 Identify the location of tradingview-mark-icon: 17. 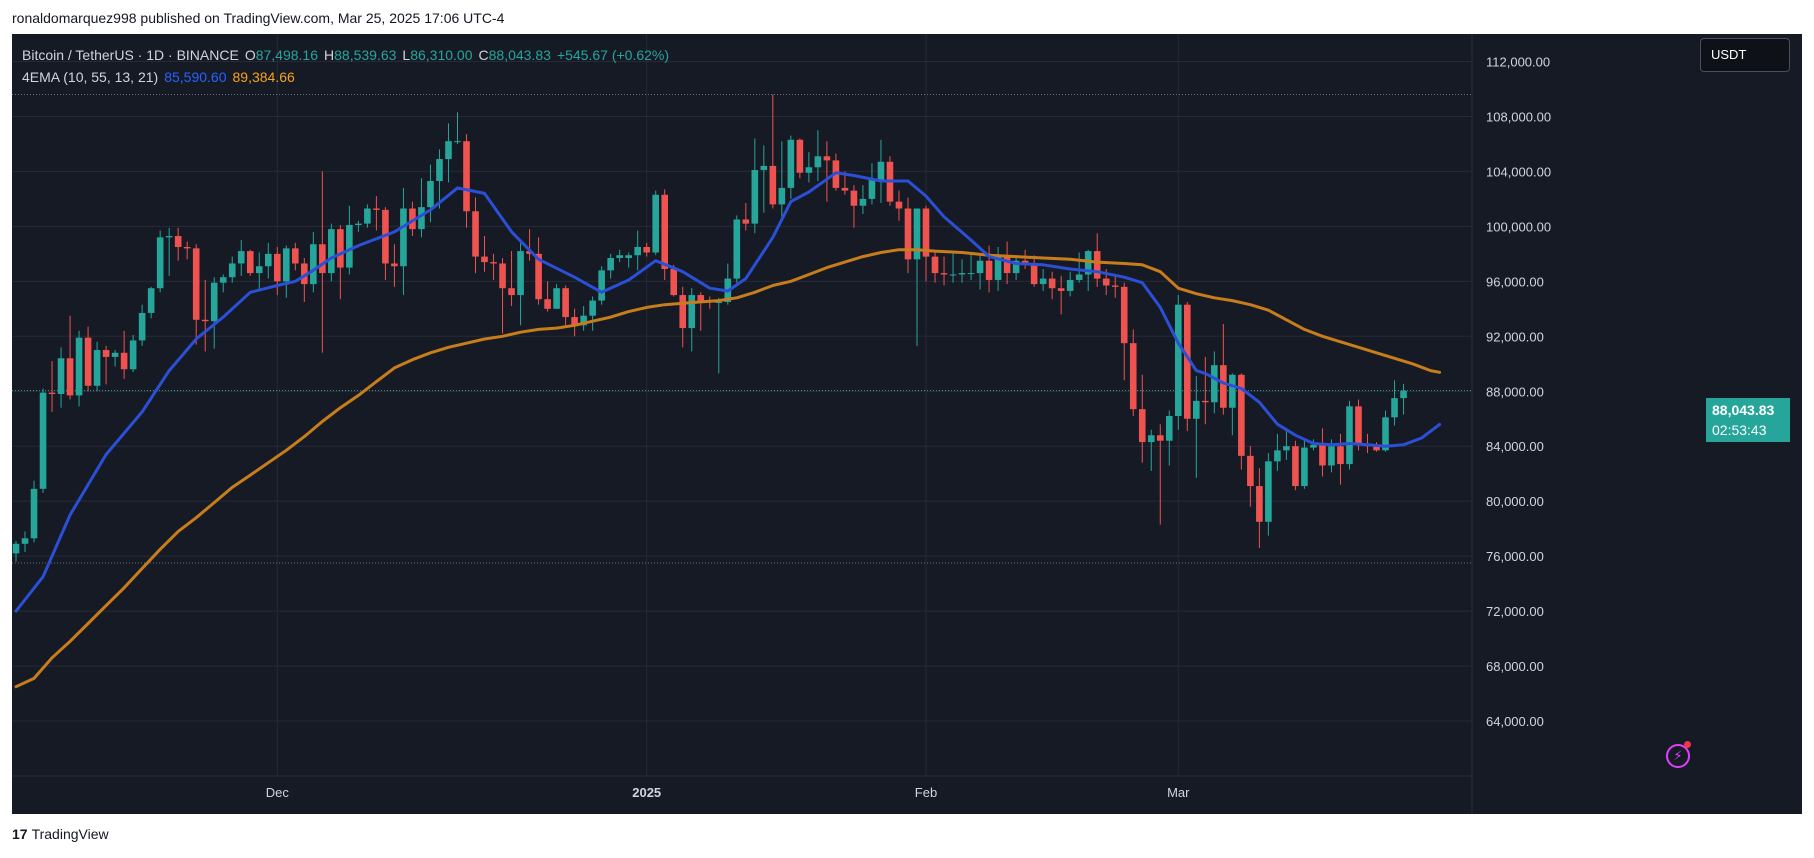
(20, 834).